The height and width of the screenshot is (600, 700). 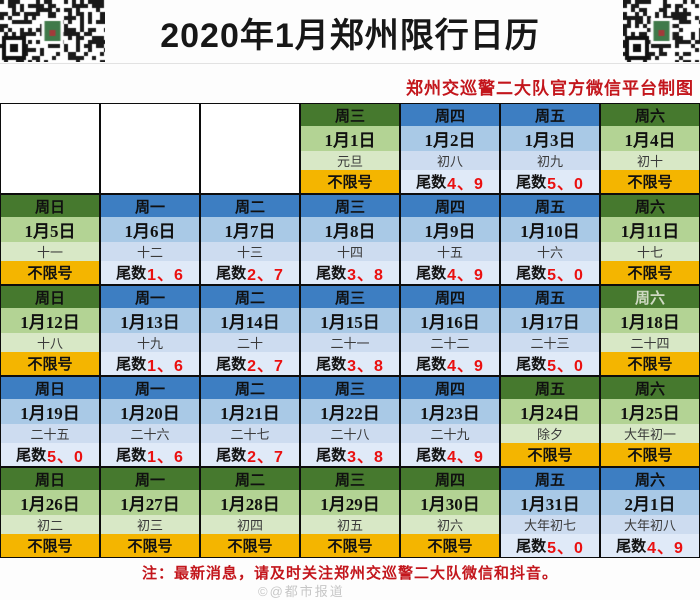 I want to click on lunar-label: 十一, so click(x=50, y=251).